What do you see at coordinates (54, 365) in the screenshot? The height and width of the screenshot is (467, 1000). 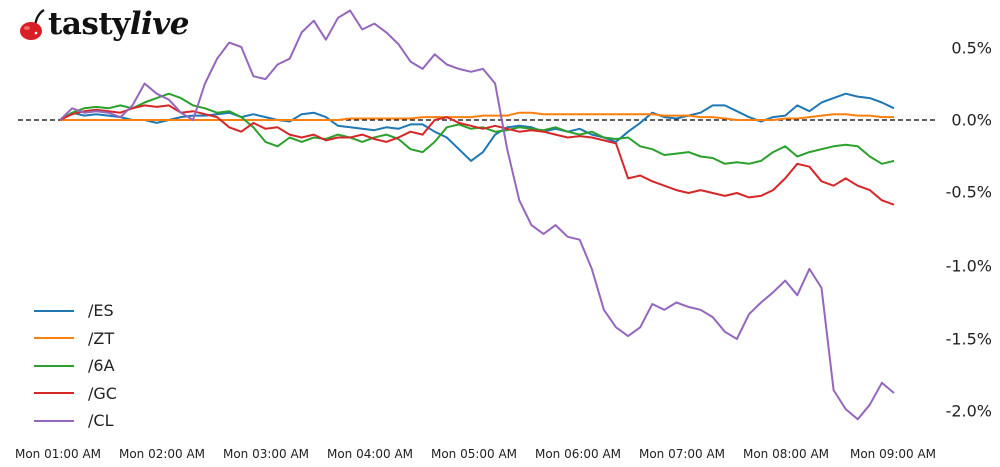 I see `legend-swatch-6a` at bounding box center [54, 365].